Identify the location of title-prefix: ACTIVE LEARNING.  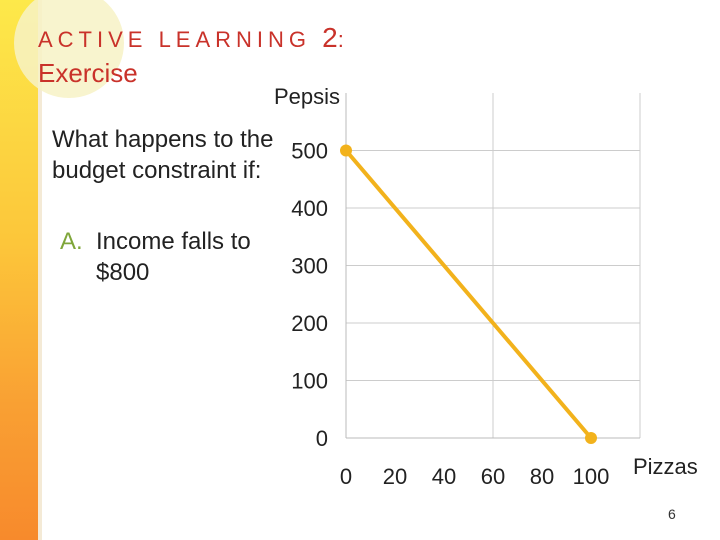
(175, 39).